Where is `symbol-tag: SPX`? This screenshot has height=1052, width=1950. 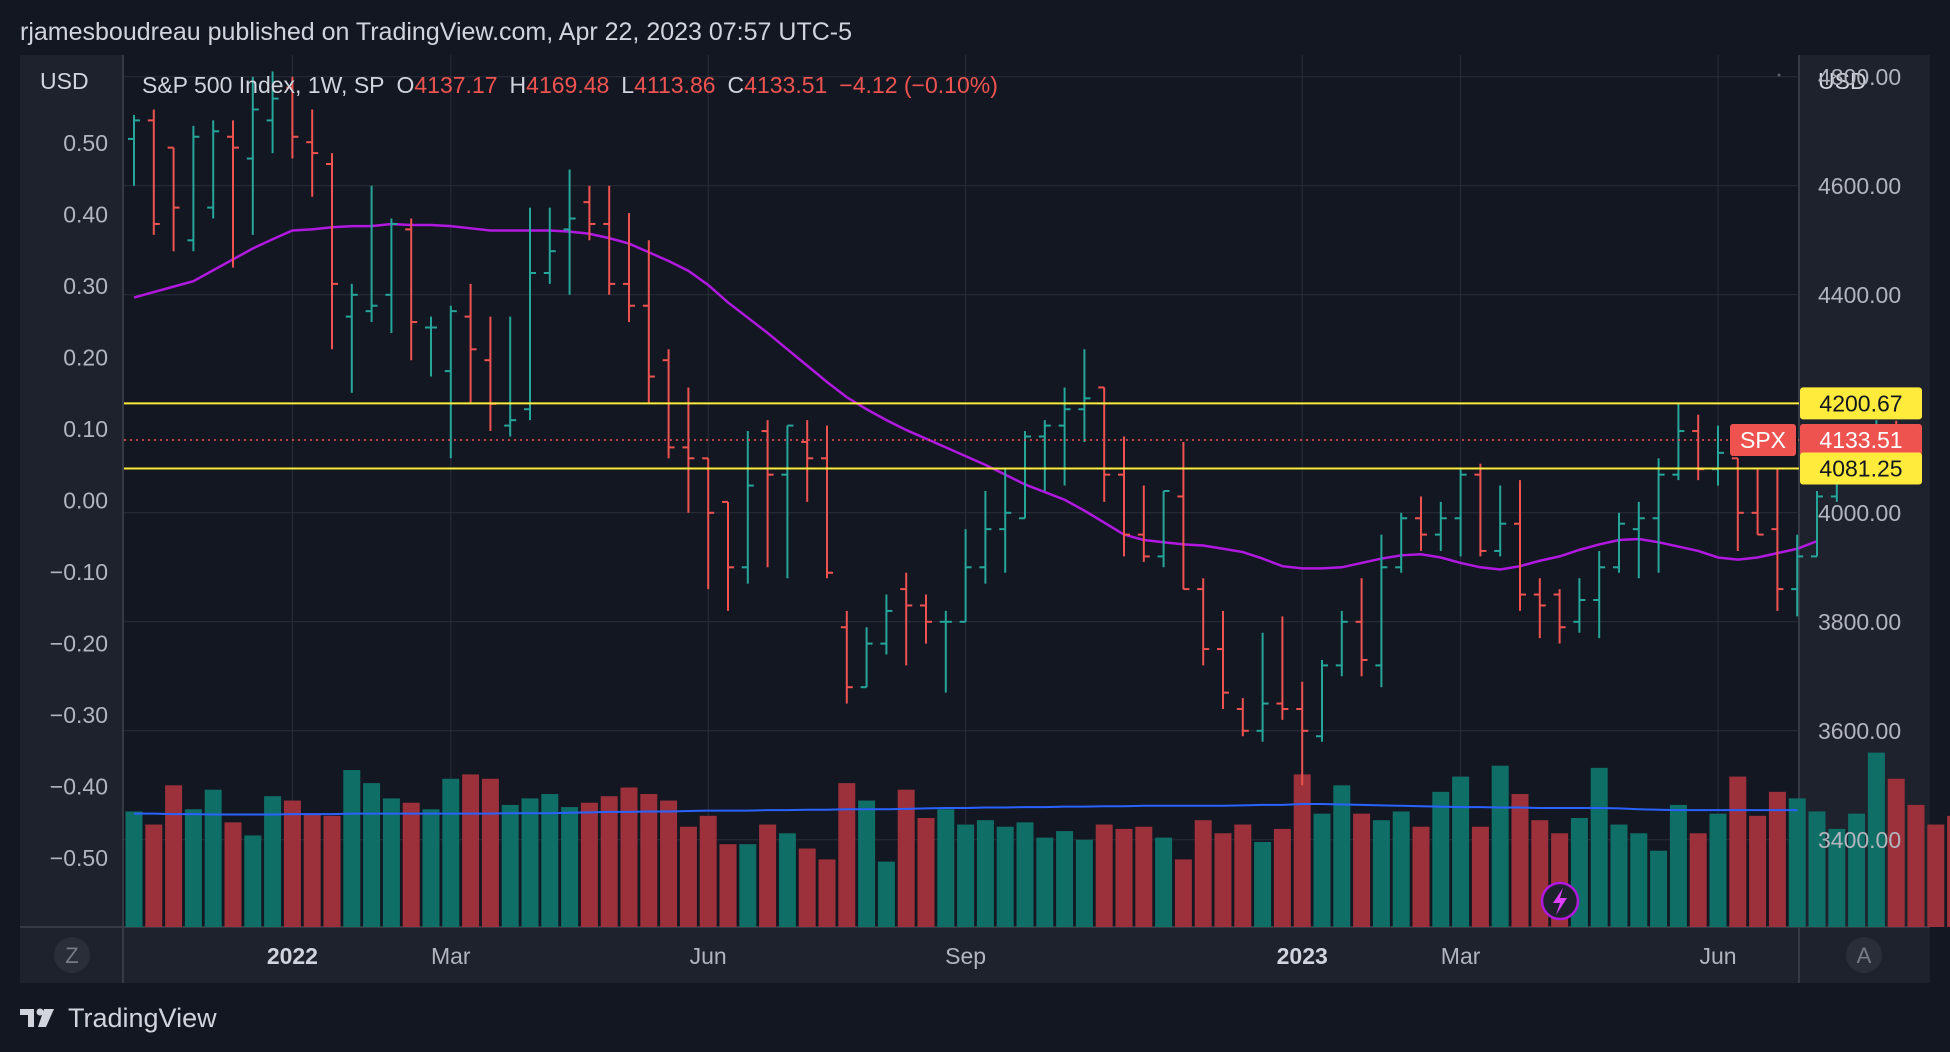 symbol-tag: SPX is located at coordinates (1763, 440).